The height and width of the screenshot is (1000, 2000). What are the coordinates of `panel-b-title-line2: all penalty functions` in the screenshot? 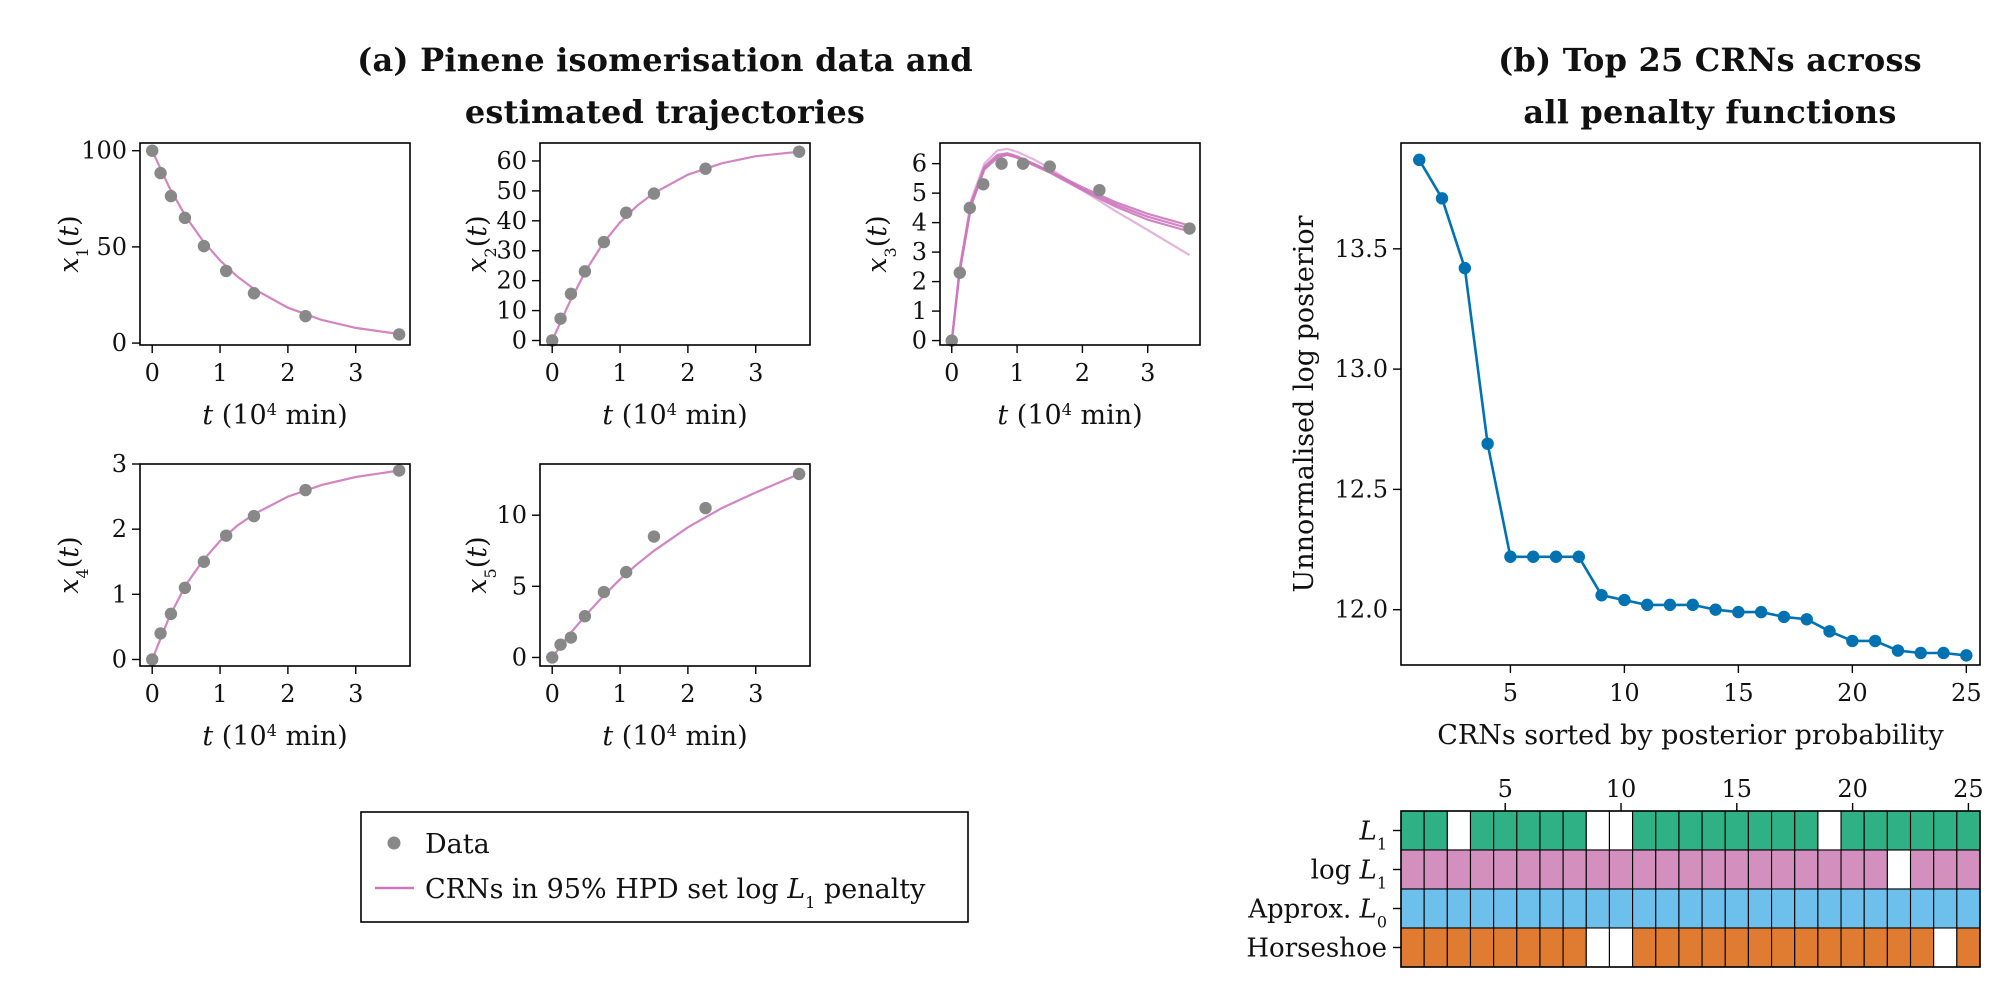 It's located at (1710, 112).